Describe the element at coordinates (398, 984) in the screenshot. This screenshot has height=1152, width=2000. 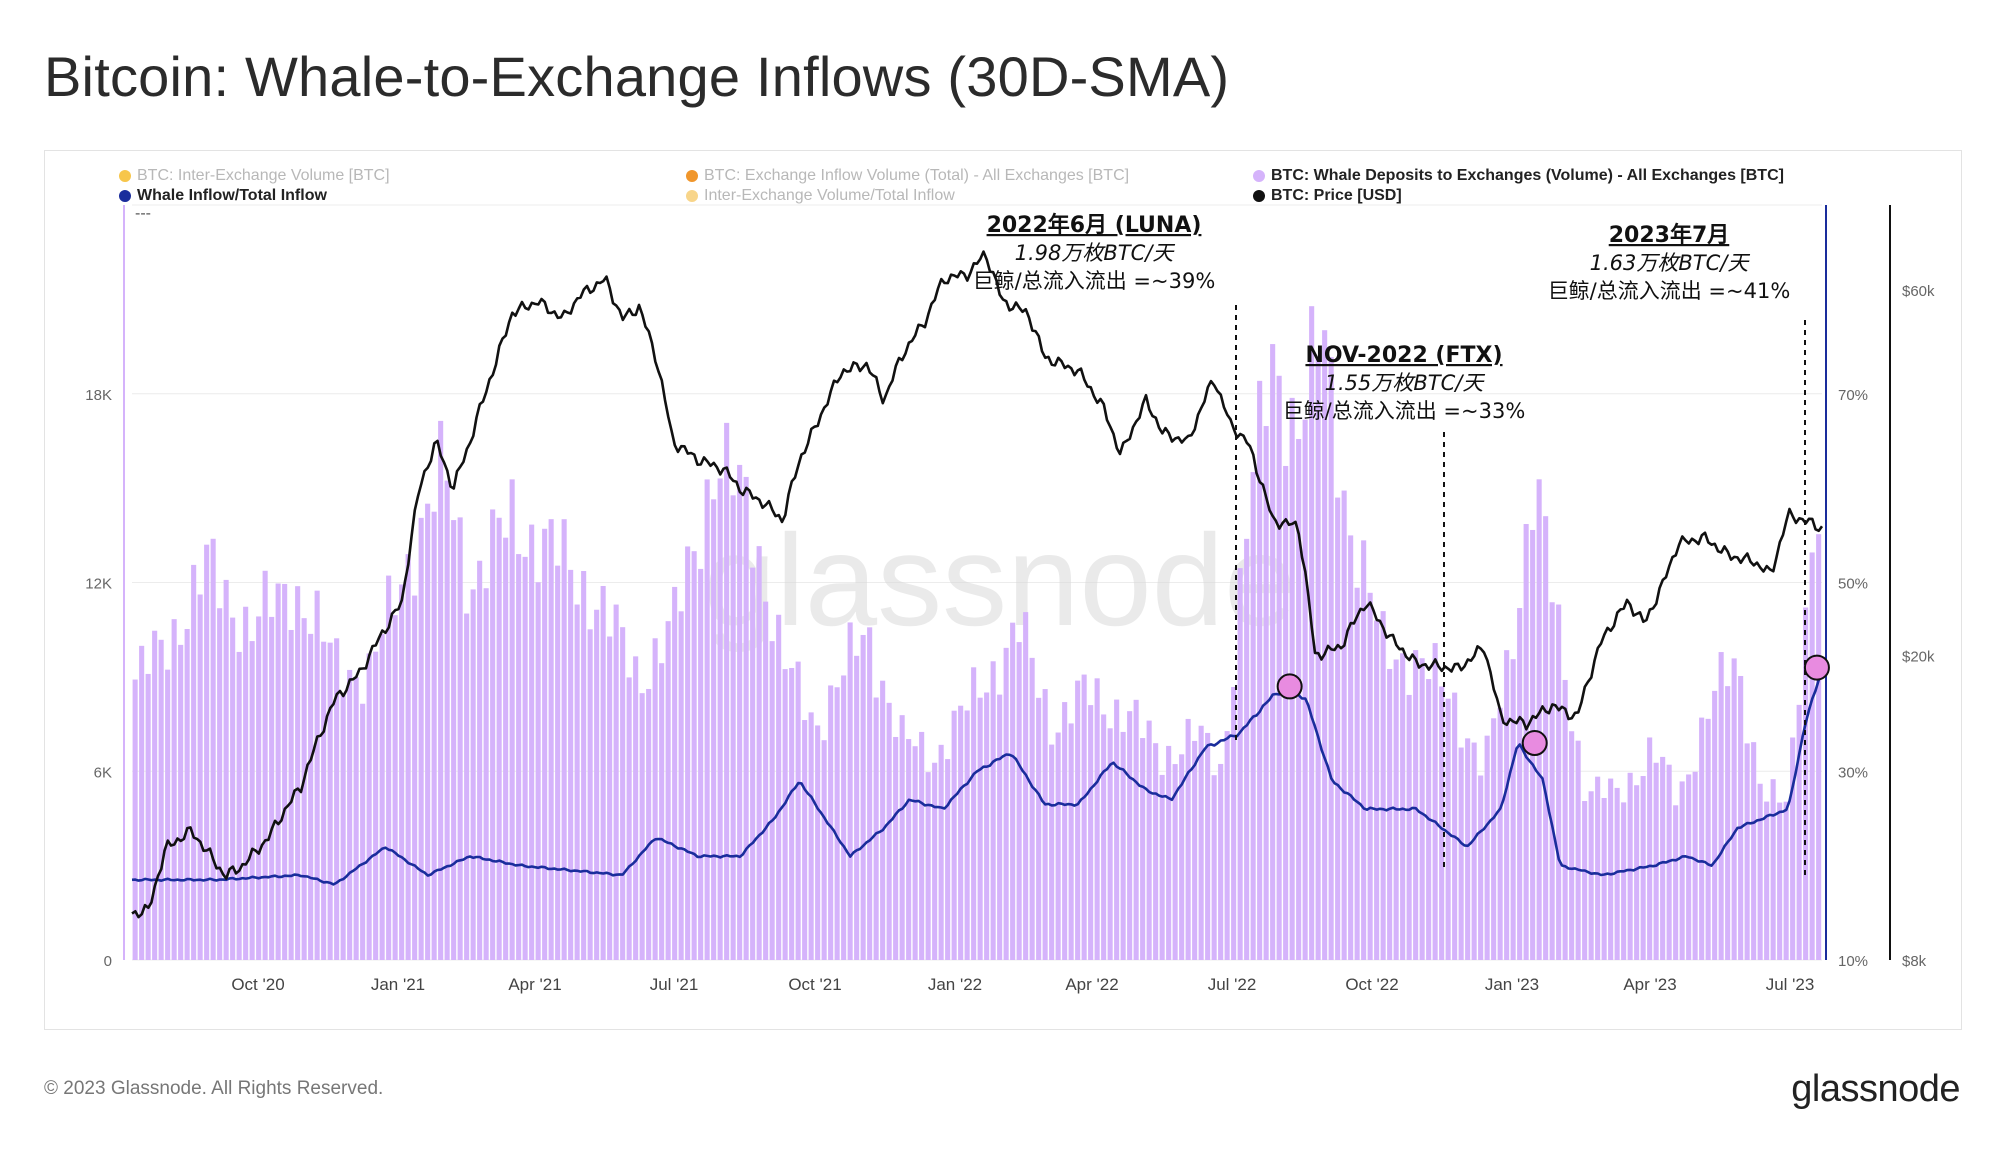
I see `x-tick-label: Jan '21` at that location.